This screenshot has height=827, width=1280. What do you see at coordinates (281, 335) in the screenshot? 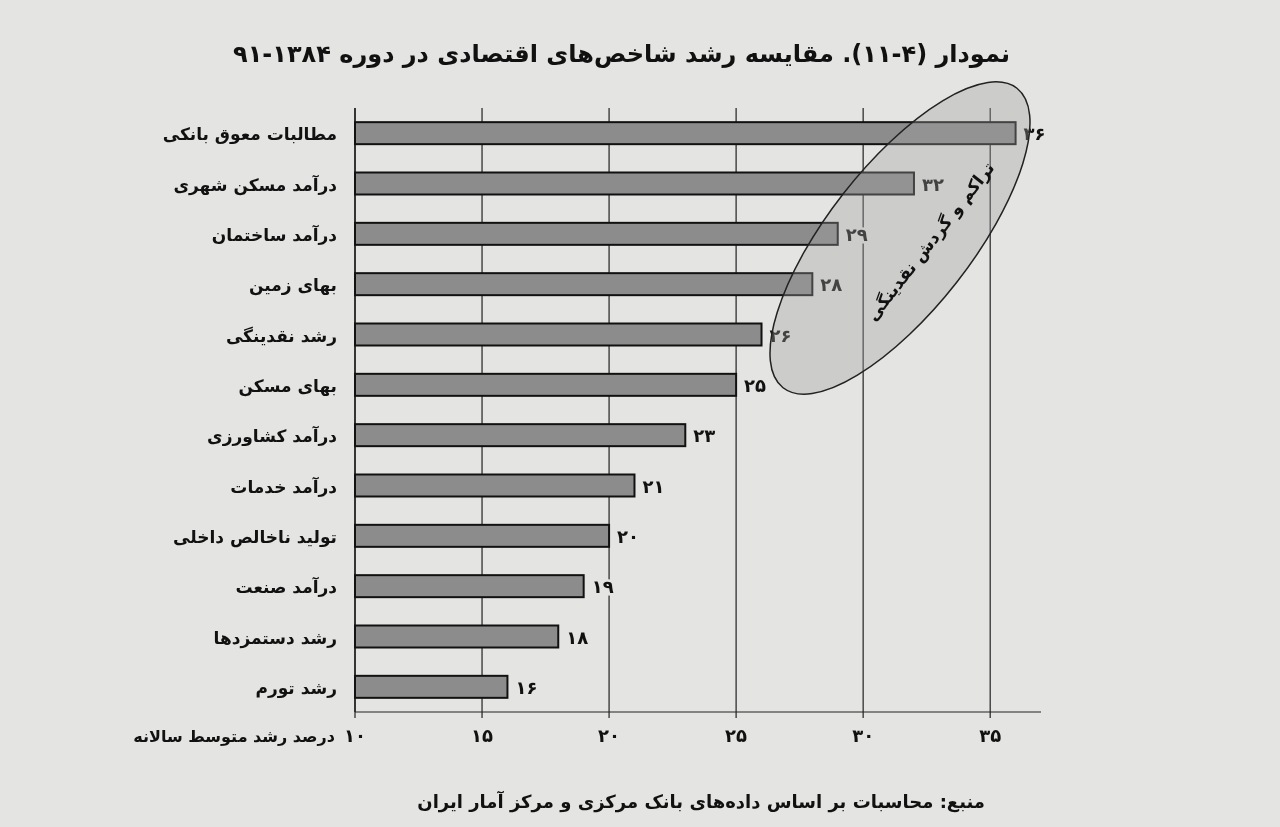
I see `y-tick-label: رشد نقدینگی` at bounding box center [281, 335].